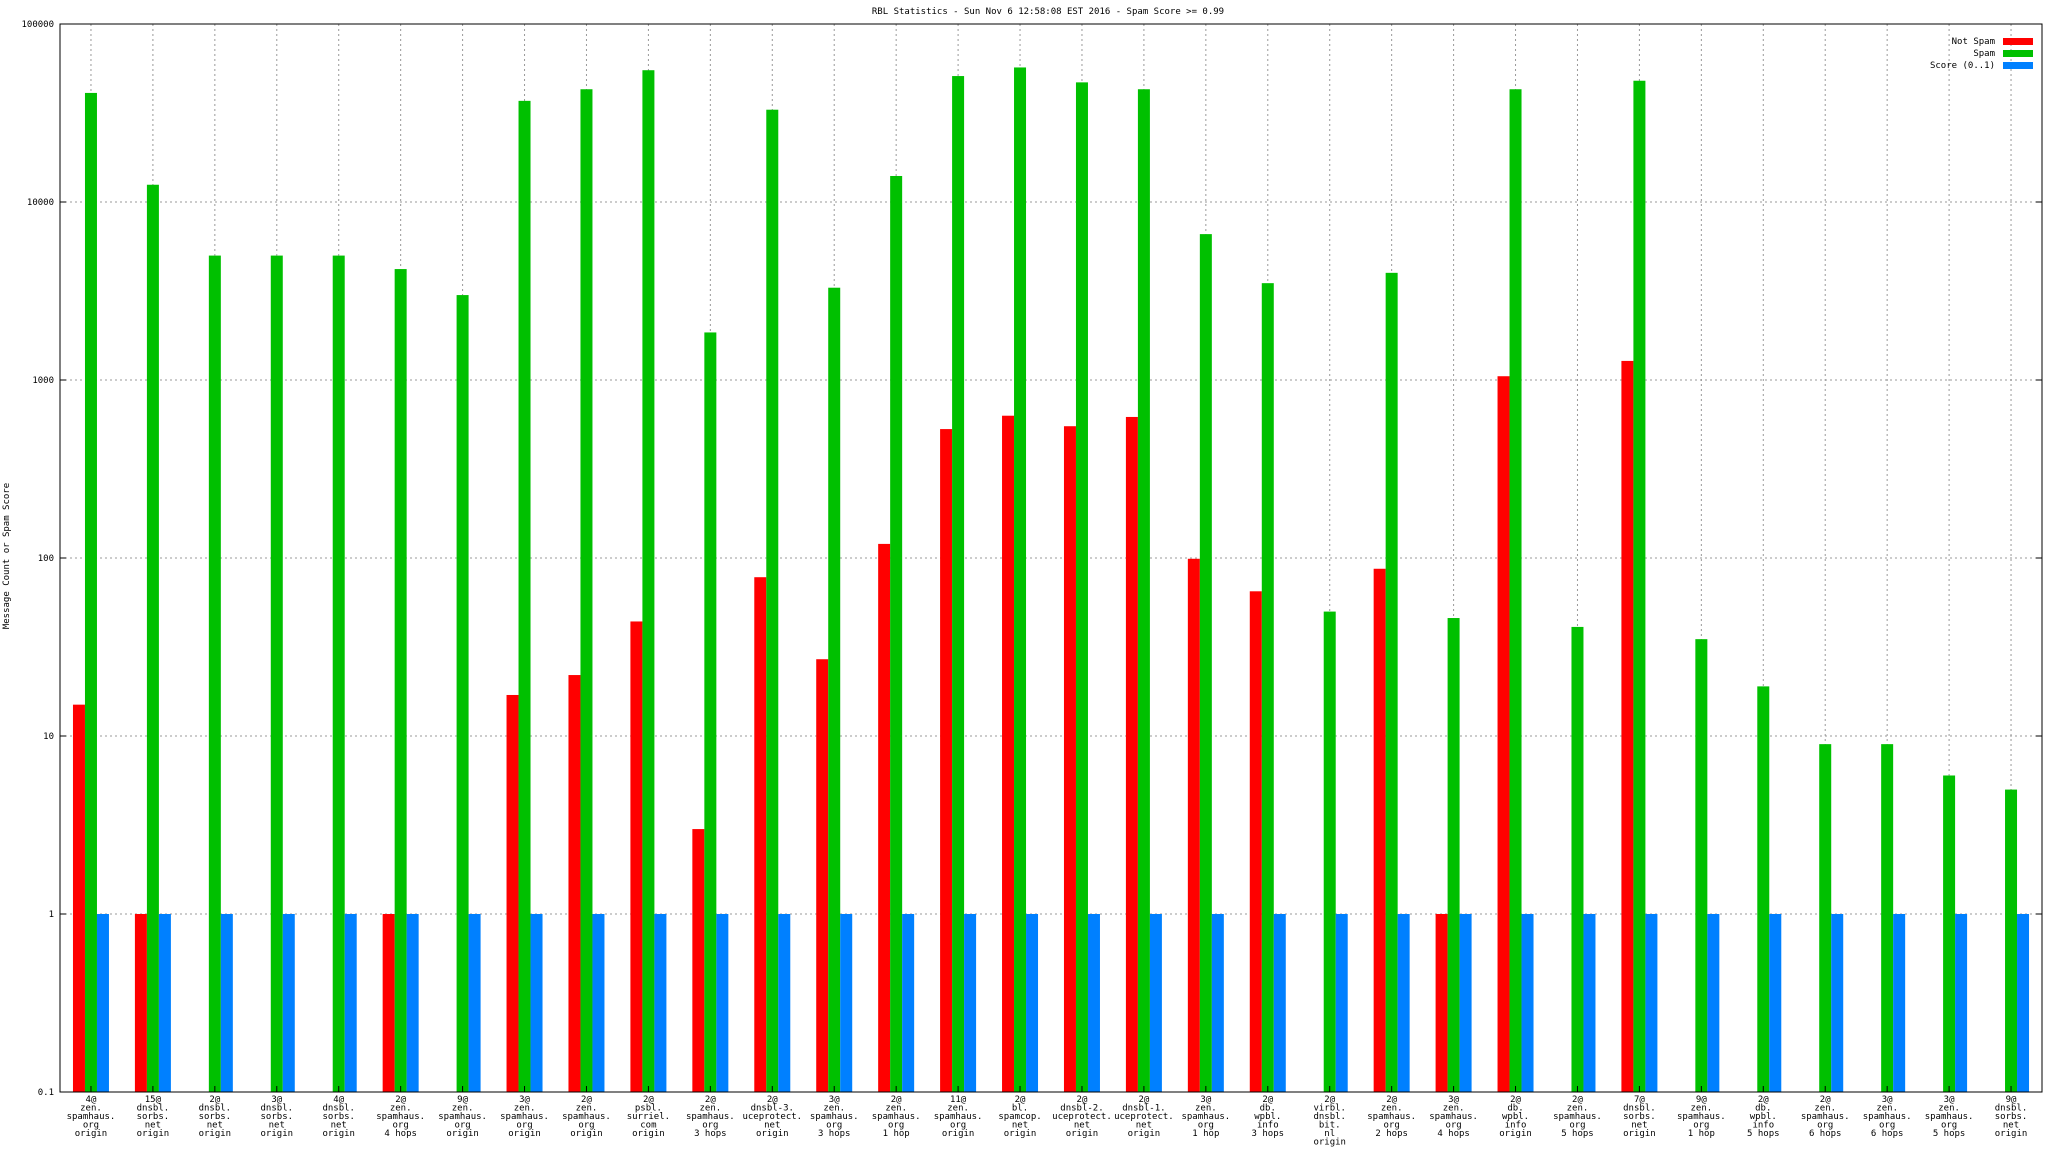  Describe the element at coordinates (1082, 1117) in the screenshot. I see `x-tick-label-line: uceprotect.` at that location.